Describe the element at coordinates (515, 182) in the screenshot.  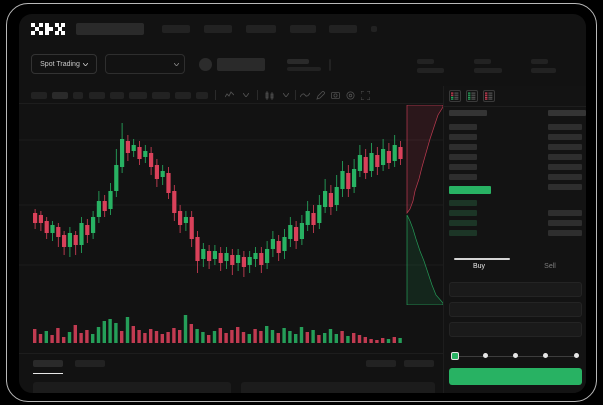
I see `order-book-list` at that location.